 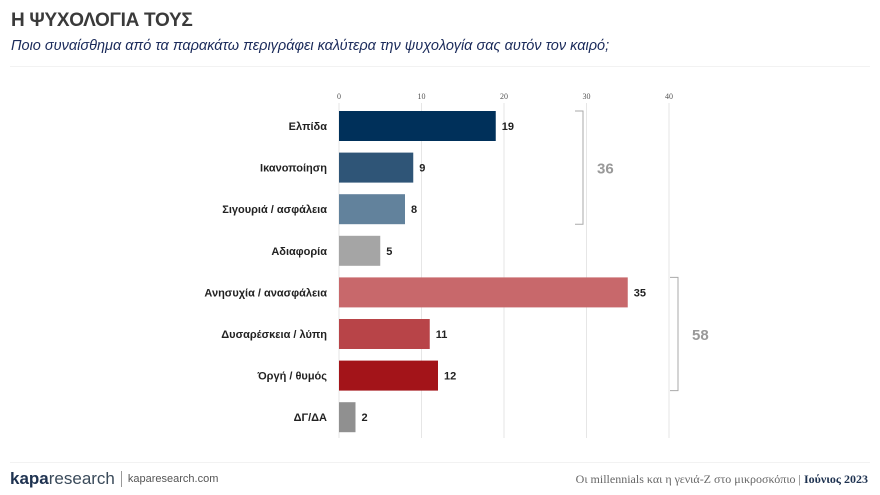 What do you see at coordinates (102, 20) in the screenshot?
I see `page-title: Η ΨΥΧΟΛΟΓΙΑ ΤΟΥΣ` at bounding box center [102, 20].